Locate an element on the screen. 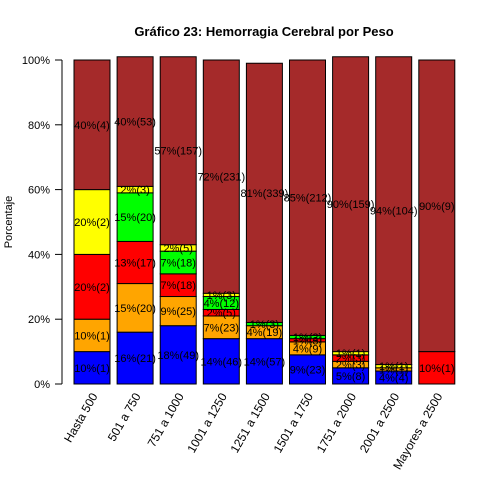  x-tick-label: 1251 a 1500 is located at coordinates (251, 422).